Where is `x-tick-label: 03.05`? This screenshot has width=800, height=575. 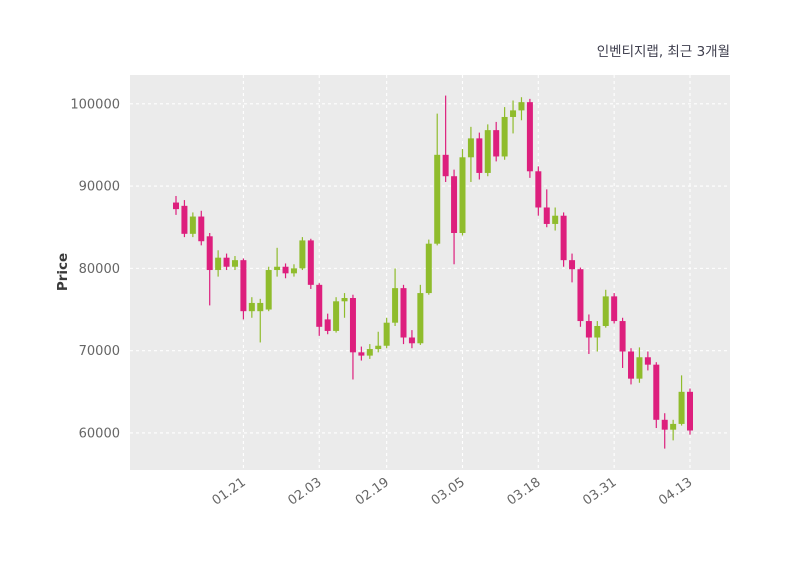
x-tick-label: 03.05 is located at coordinates (448, 492).